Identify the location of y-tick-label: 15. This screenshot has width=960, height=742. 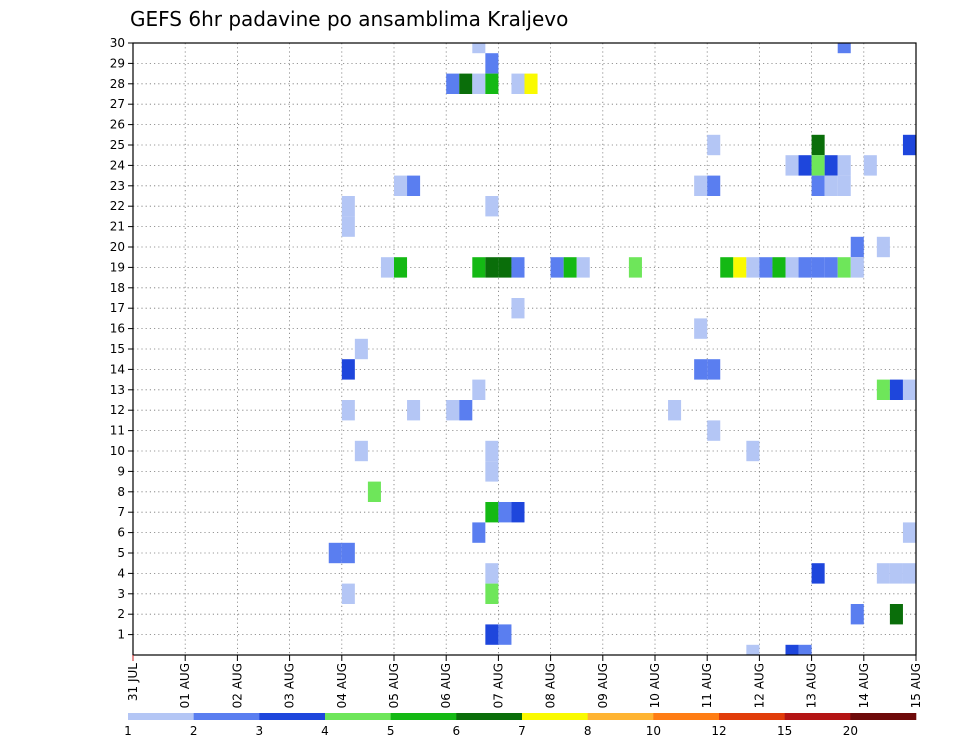
(117, 349).